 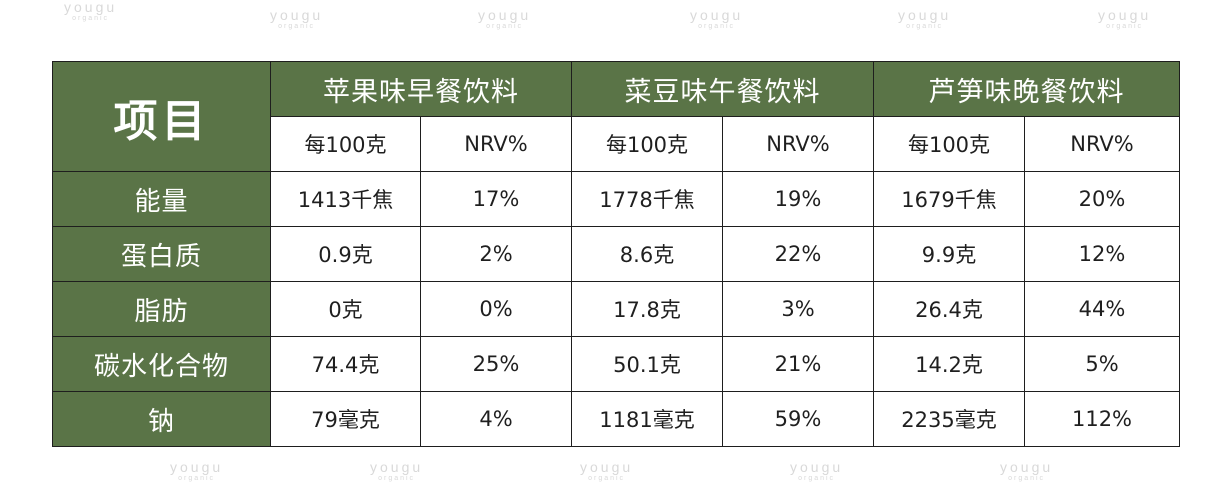 What do you see at coordinates (496, 309) in the screenshot?
I see `table-cell: 0%` at bounding box center [496, 309].